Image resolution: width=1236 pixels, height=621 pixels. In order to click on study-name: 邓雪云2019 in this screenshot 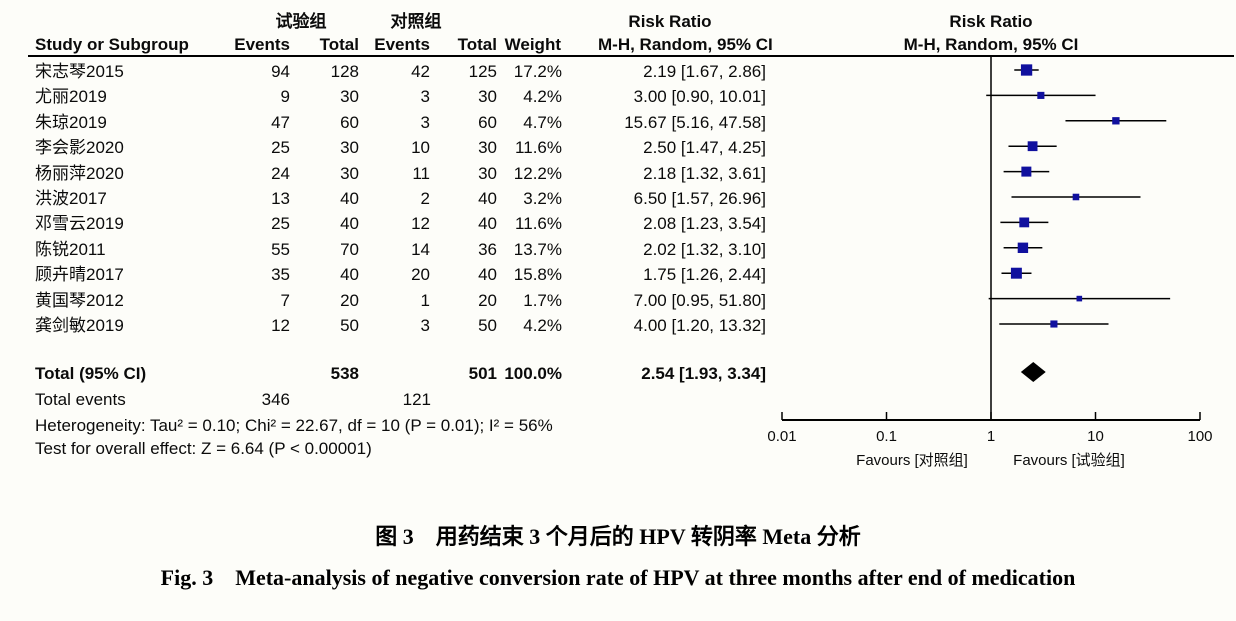, I will do `click(79, 224)`.